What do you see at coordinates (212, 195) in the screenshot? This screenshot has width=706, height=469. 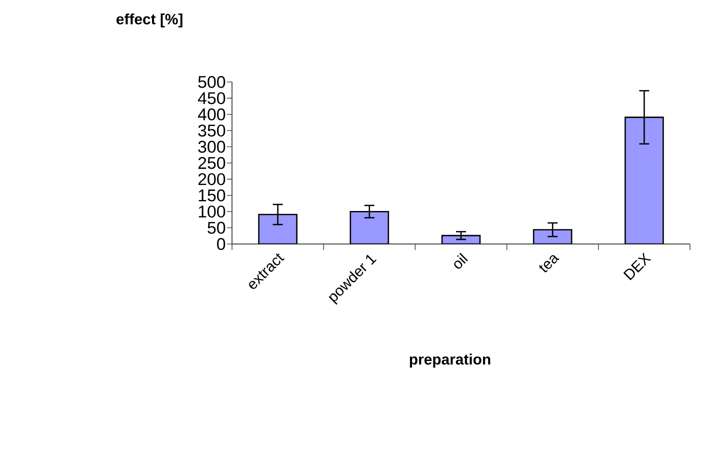 I see `y-tick-label: 150` at bounding box center [212, 195].